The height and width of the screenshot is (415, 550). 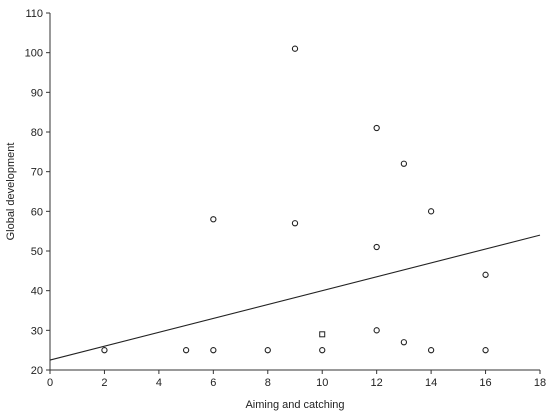 What do you see at coordinates (294, 405) in the screenshot?
I see `x-axis-label: Aiming and catching` at bounding box center [294, 405].